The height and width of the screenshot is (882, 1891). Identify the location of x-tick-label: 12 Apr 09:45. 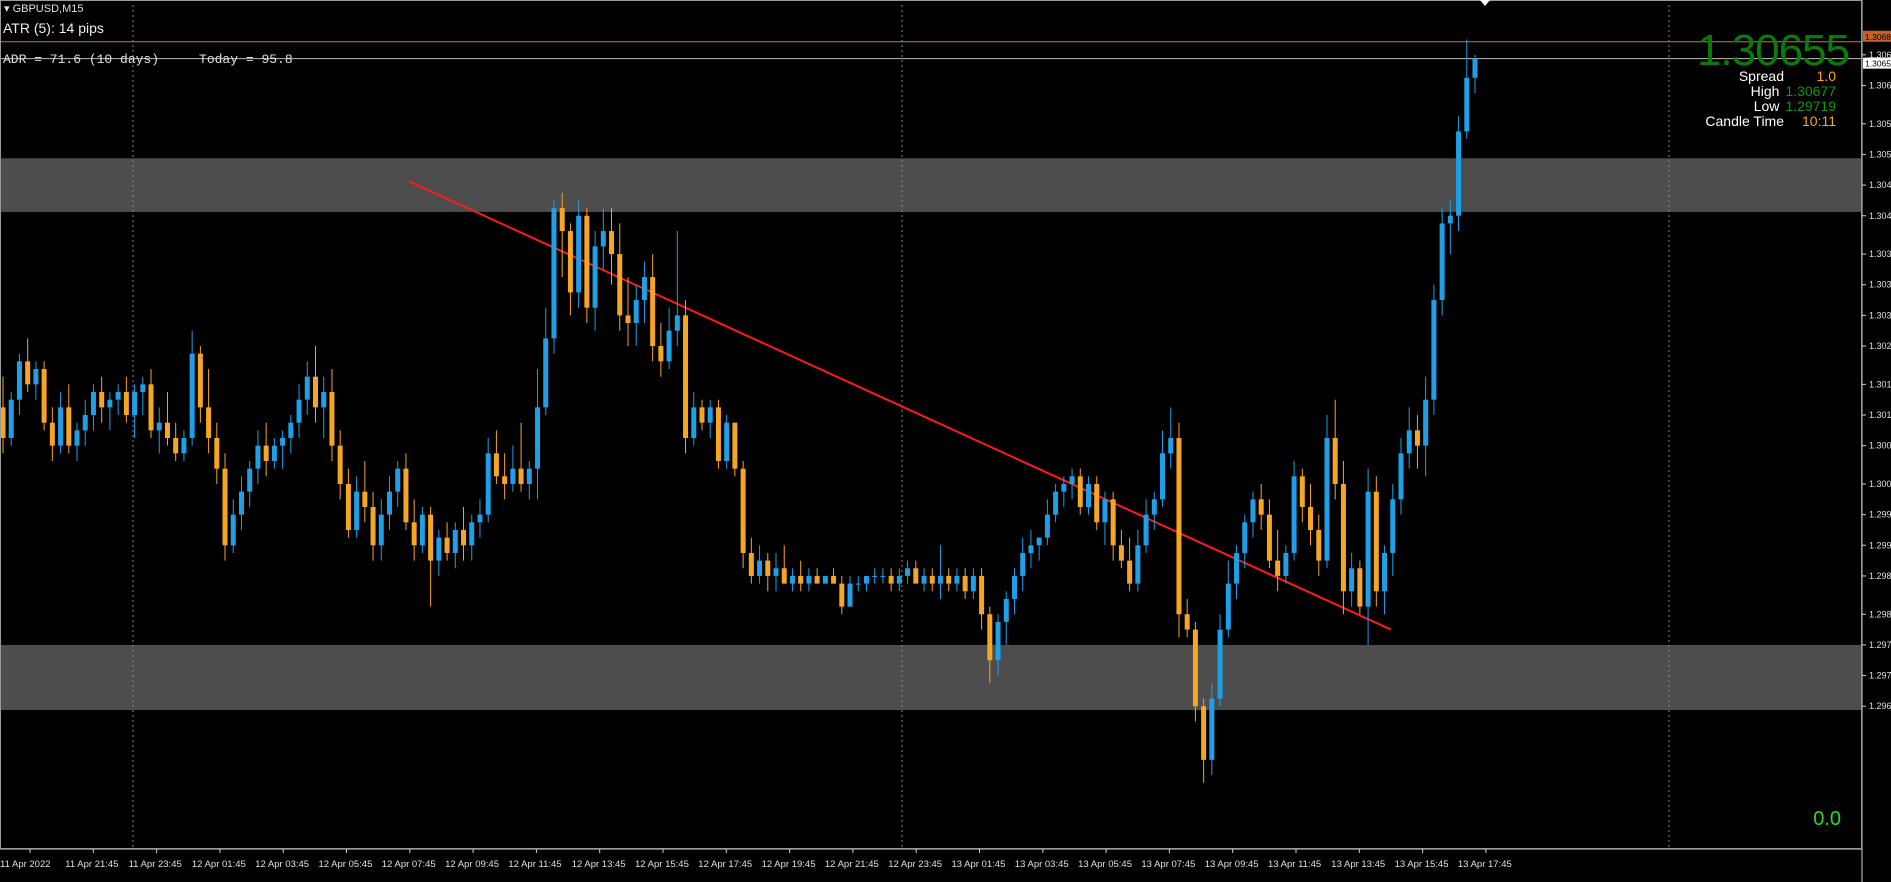
(472, 864).